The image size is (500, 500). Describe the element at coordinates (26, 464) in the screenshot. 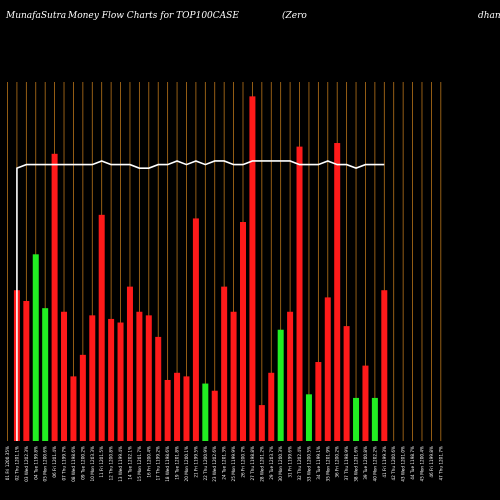

I see `x-tick-label: 03 Wed 1202.3%` at that location.